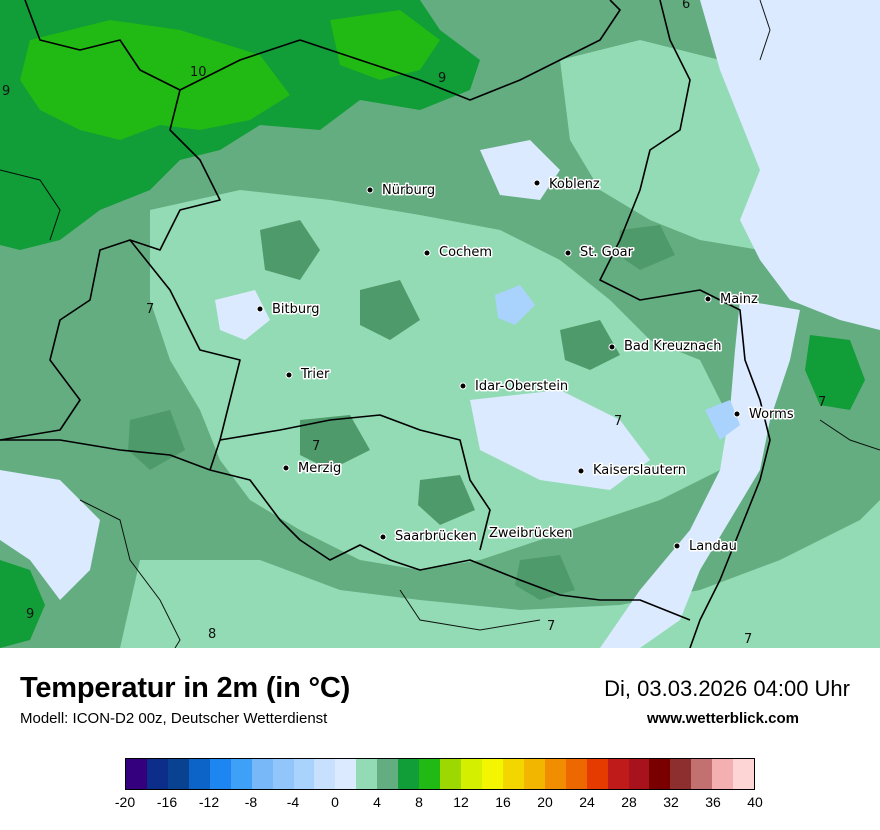 This screenshot has width=880, height=830. I want to click on cool-patch-central, so click(560, 440).